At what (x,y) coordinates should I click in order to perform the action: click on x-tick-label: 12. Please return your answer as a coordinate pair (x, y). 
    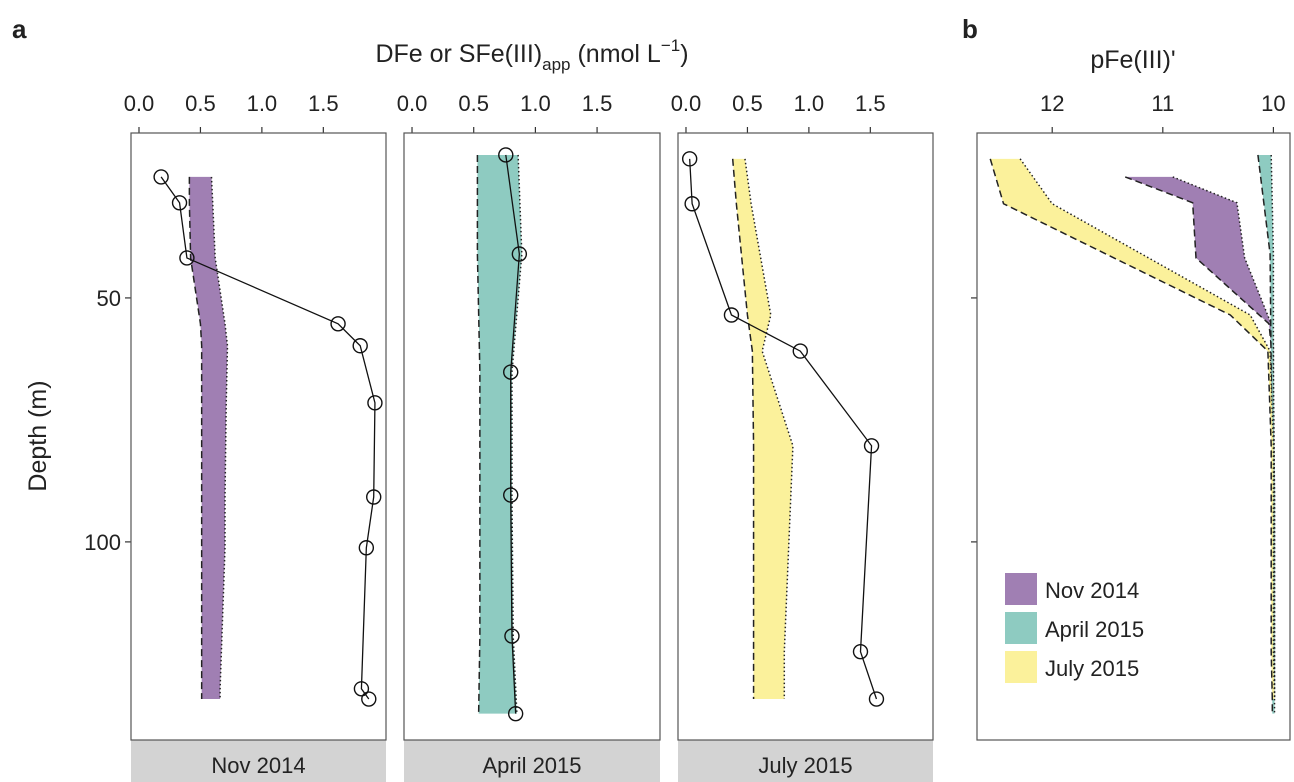
    Looking at the image, I should click on (1052, 103).